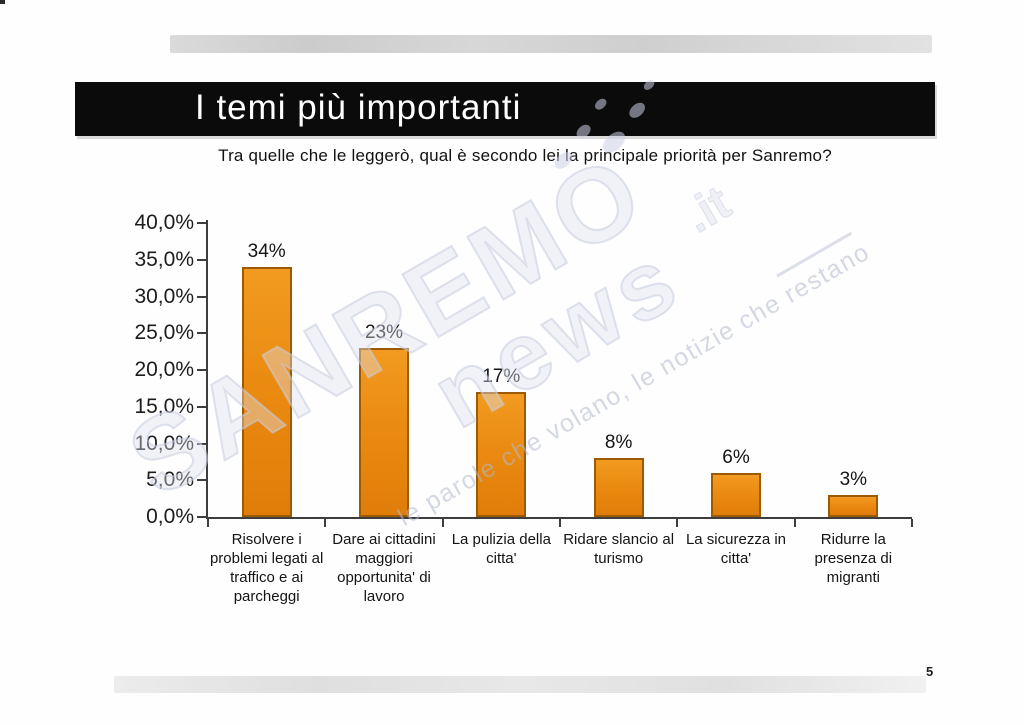 This screenshot has height=725, width=1024. Describe the element at coordinates (2, 2) in the screenshot. I see `scan-speck-artifact` at that location.